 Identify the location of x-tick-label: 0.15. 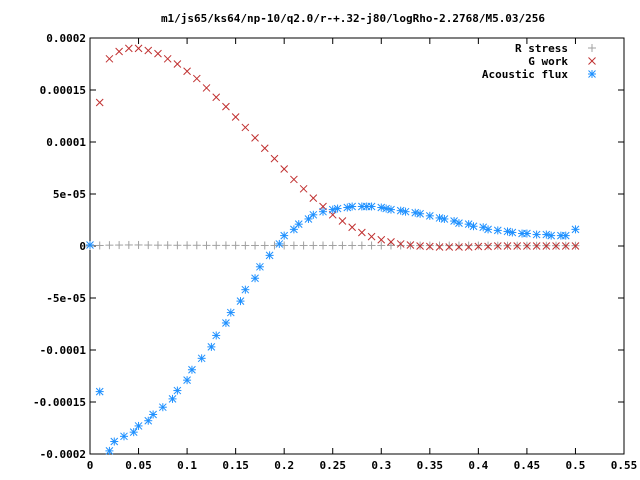
(235, 465).